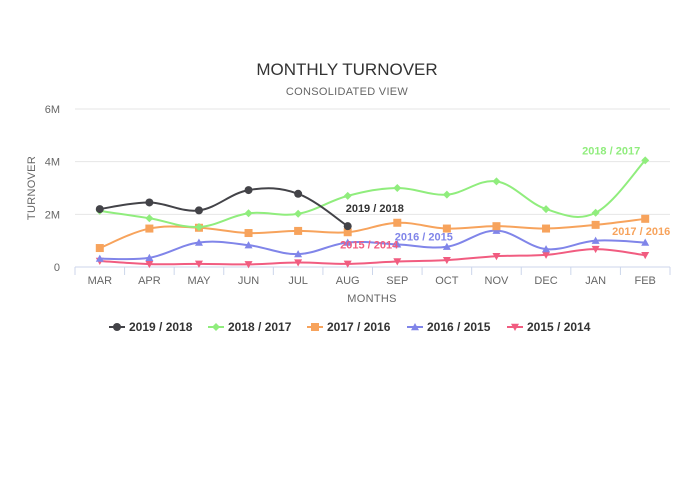 The width and height of the screenshot is (695, 494). I want to click on x-tick-label: OCT, so click(447, 281).